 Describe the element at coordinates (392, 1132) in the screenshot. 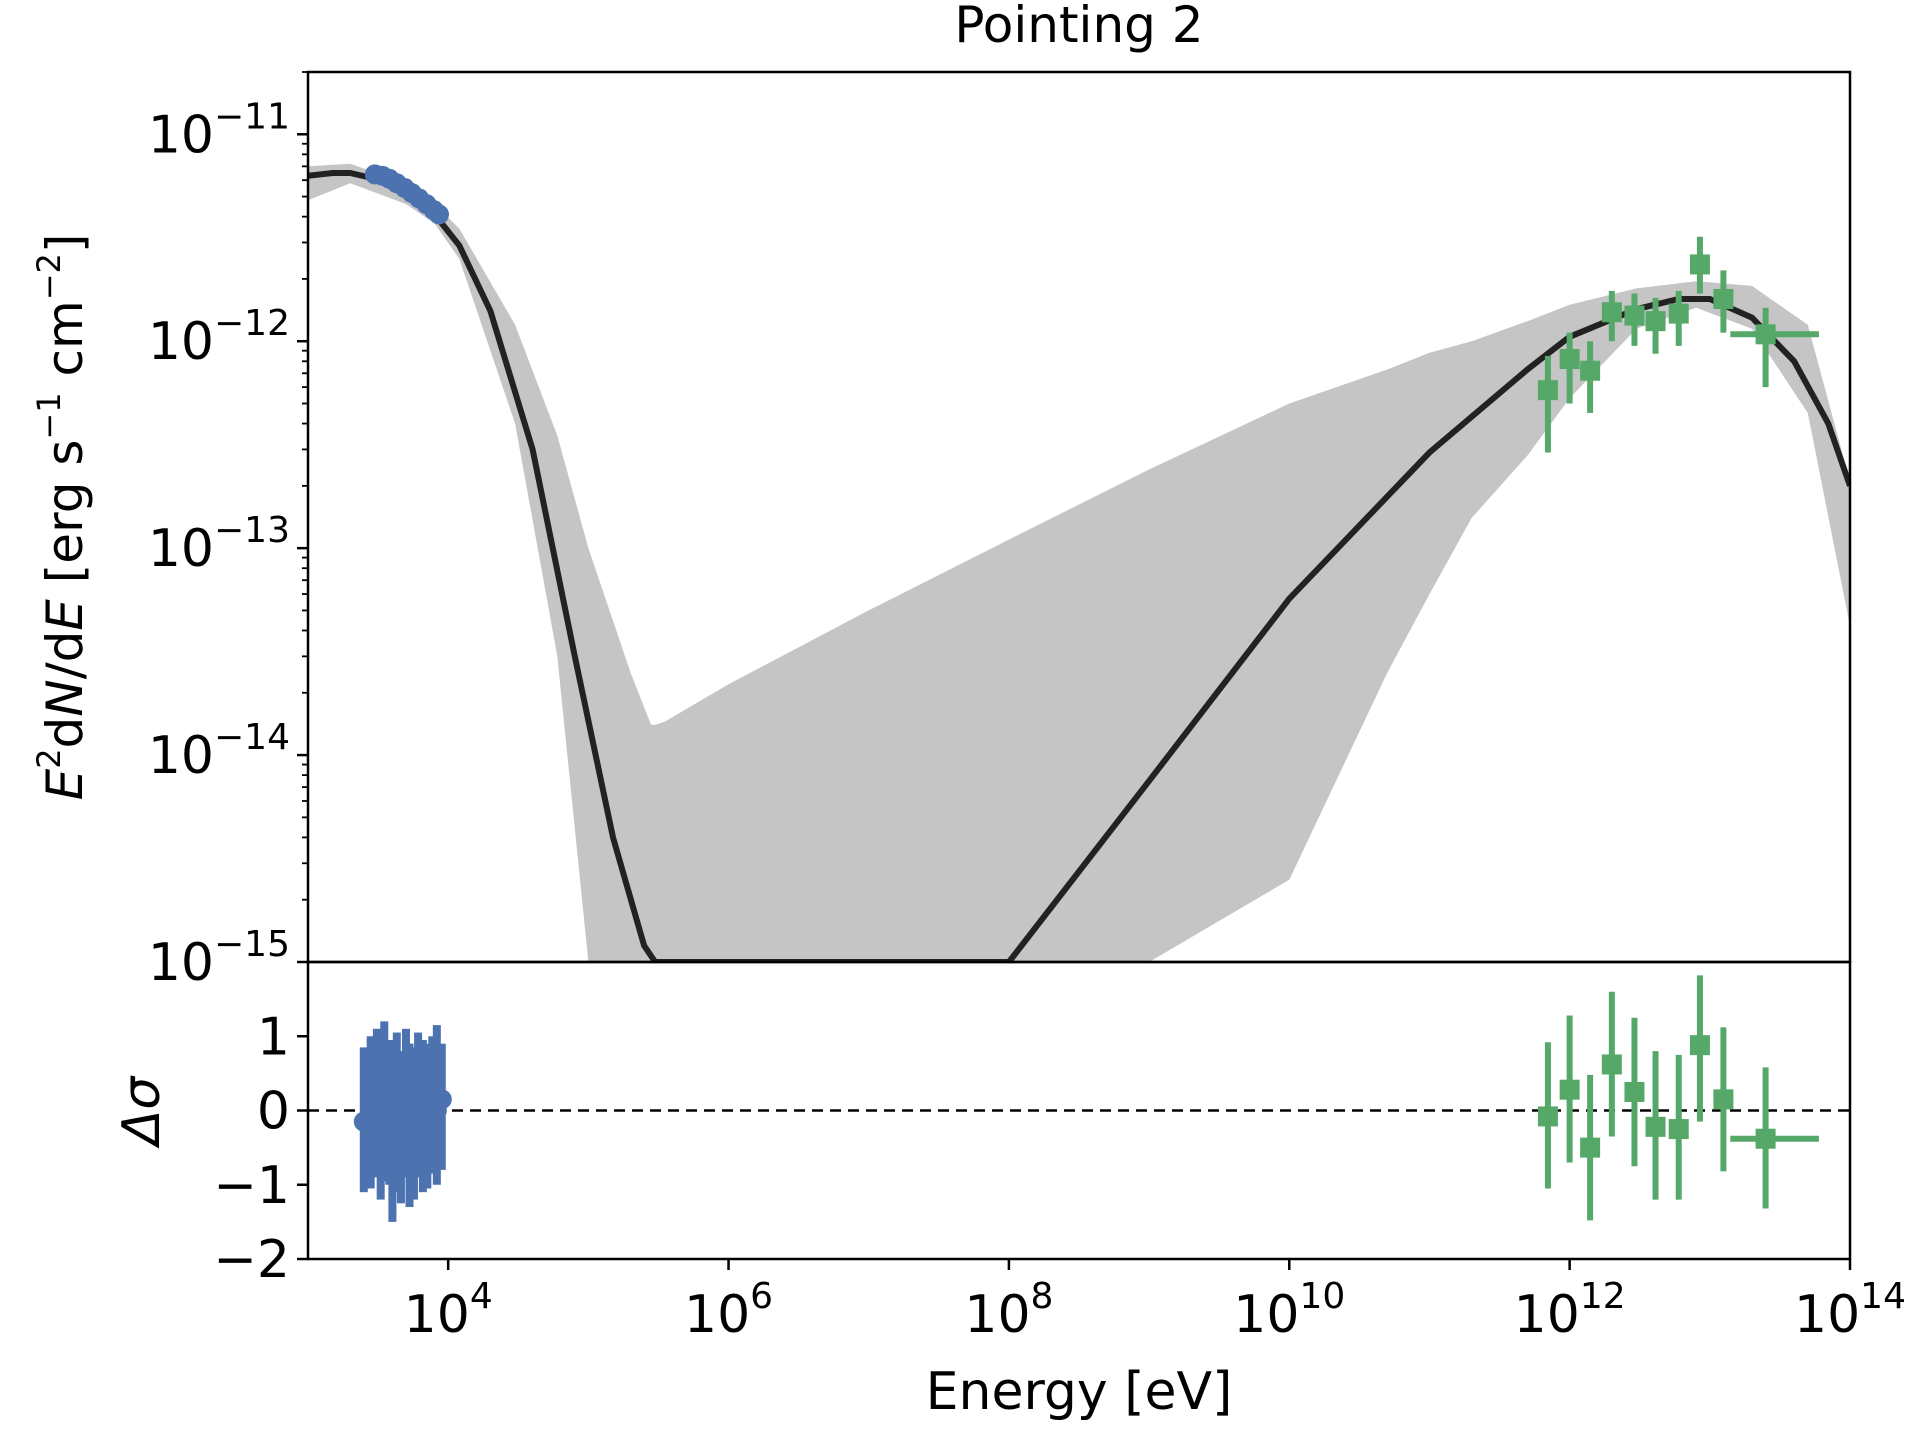

I see `xray-residual-bar` at that location.